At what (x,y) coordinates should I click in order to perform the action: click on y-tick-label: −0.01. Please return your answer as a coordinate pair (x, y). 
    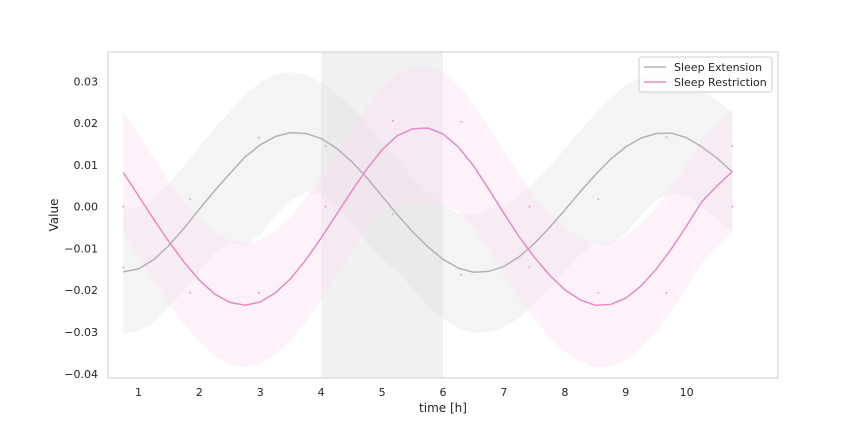
    Looking at the image, I should click on (81, 248).